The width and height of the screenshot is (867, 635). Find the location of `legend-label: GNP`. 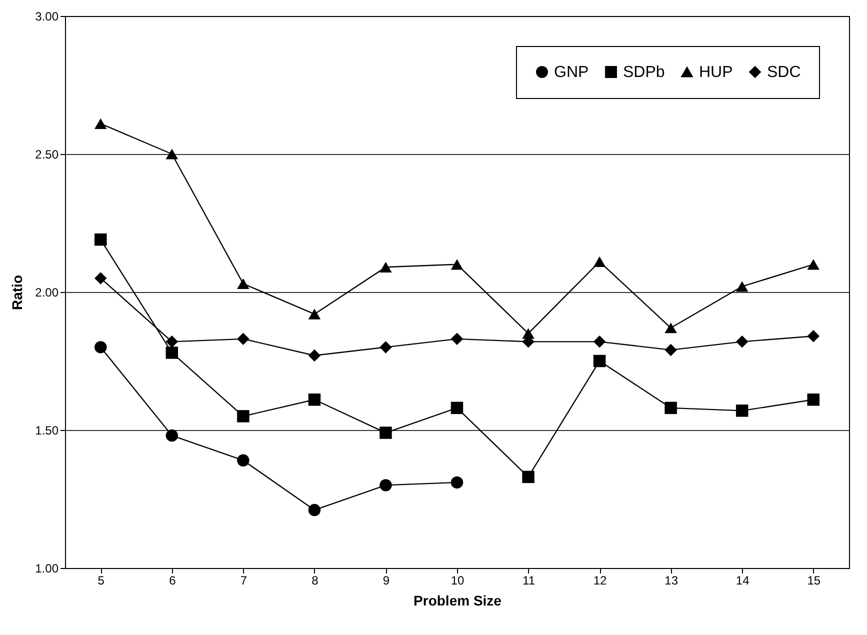

legend-label: GNP is located at coordinates (571, 72).